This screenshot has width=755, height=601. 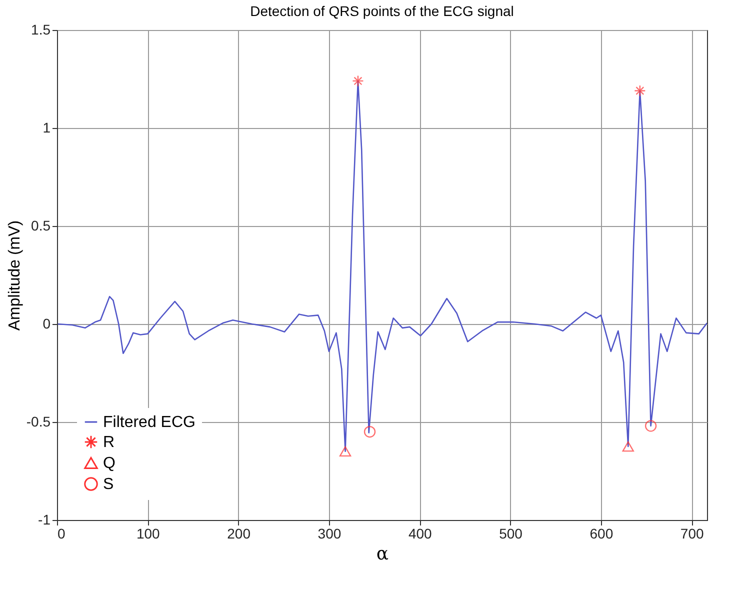 I want to click on x-tick-label: 500, so click(x=511, y=534).